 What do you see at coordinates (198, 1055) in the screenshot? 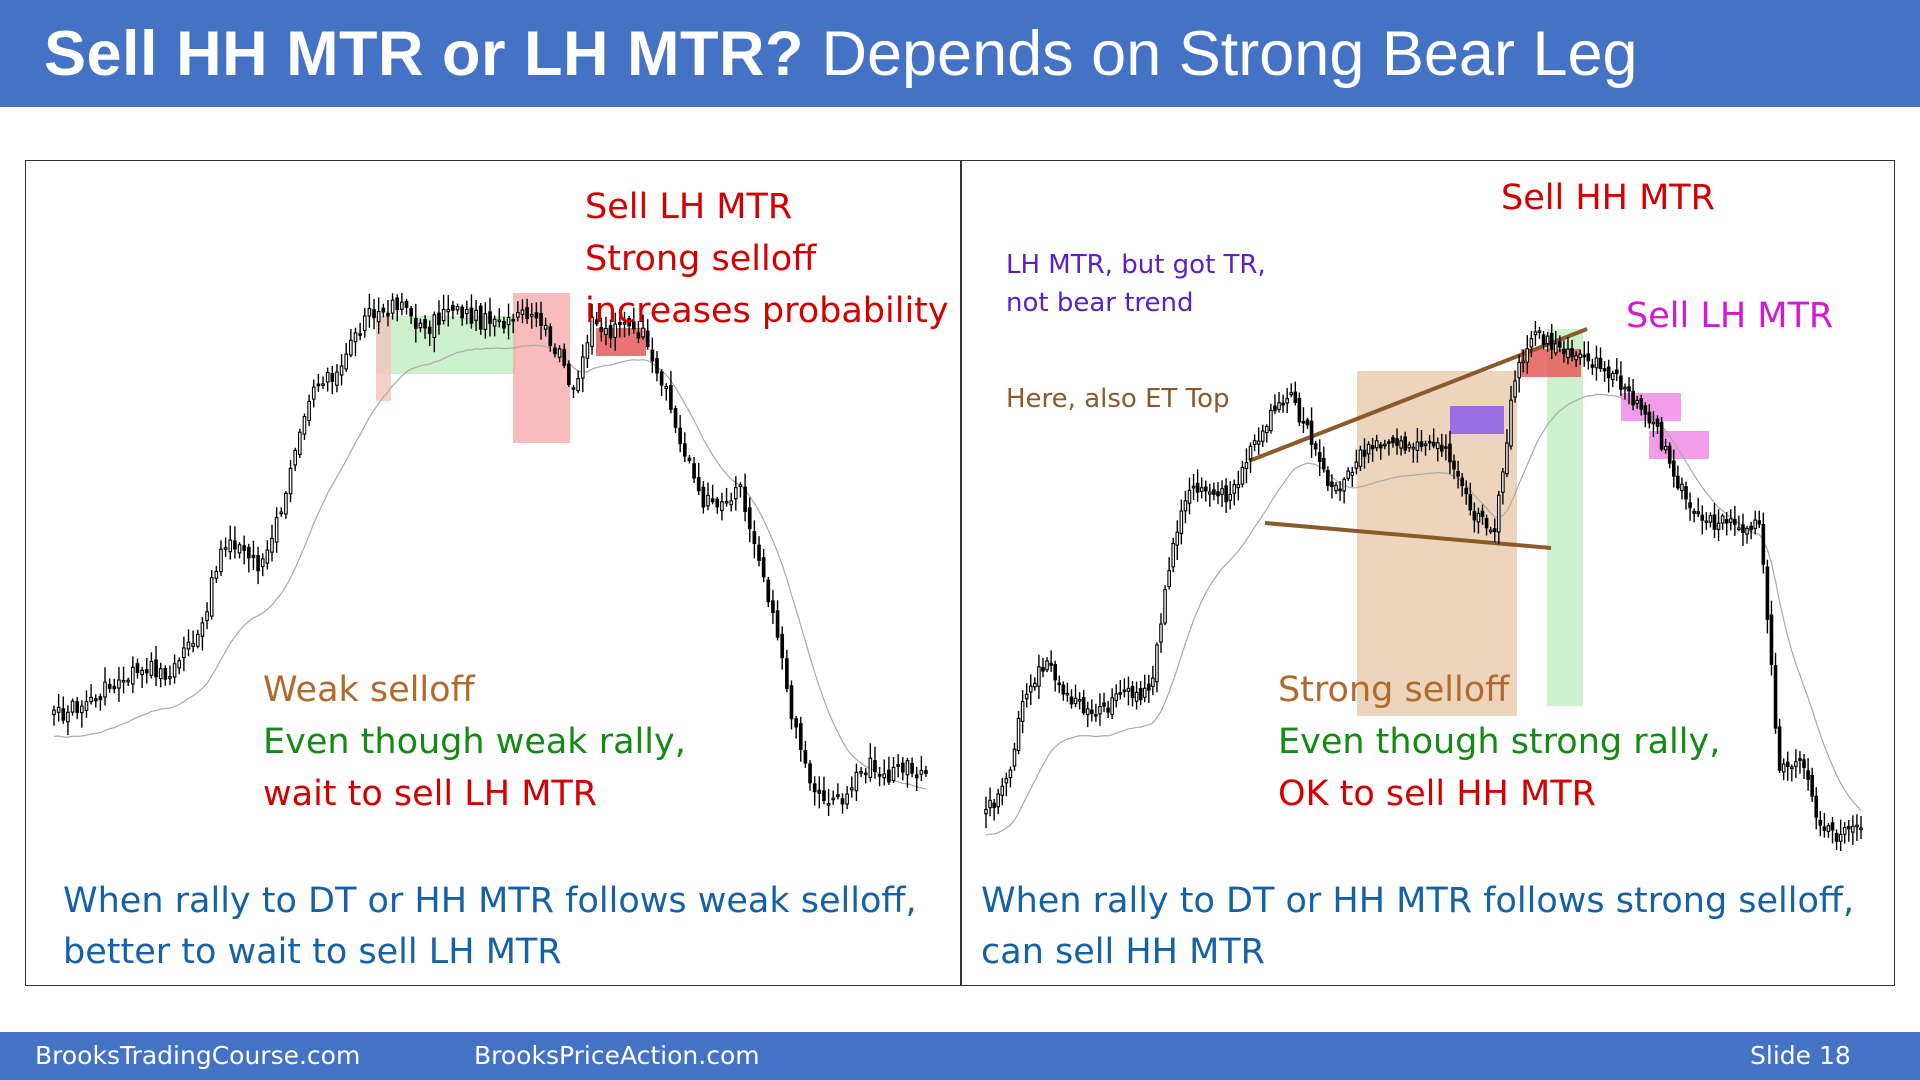
I see `footer-brooks-trading-course: BrooksTradingCourse.com` at bounding box center [198, 1055].